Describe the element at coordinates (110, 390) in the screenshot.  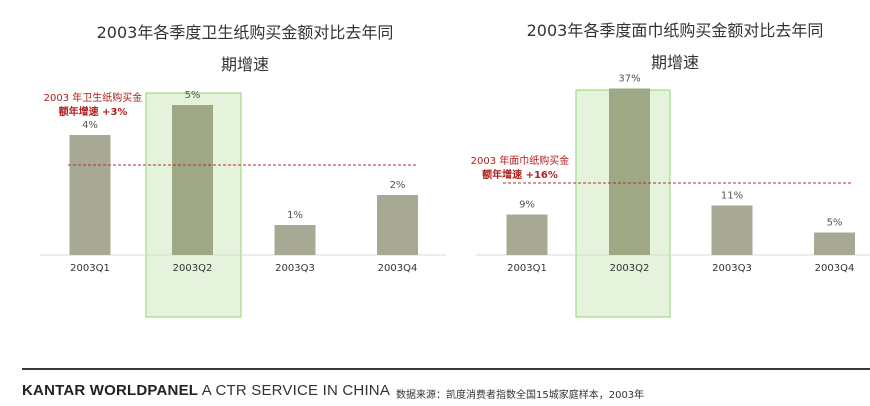
I see `brand-name: KANTAR WORLDPANEL` at that location.